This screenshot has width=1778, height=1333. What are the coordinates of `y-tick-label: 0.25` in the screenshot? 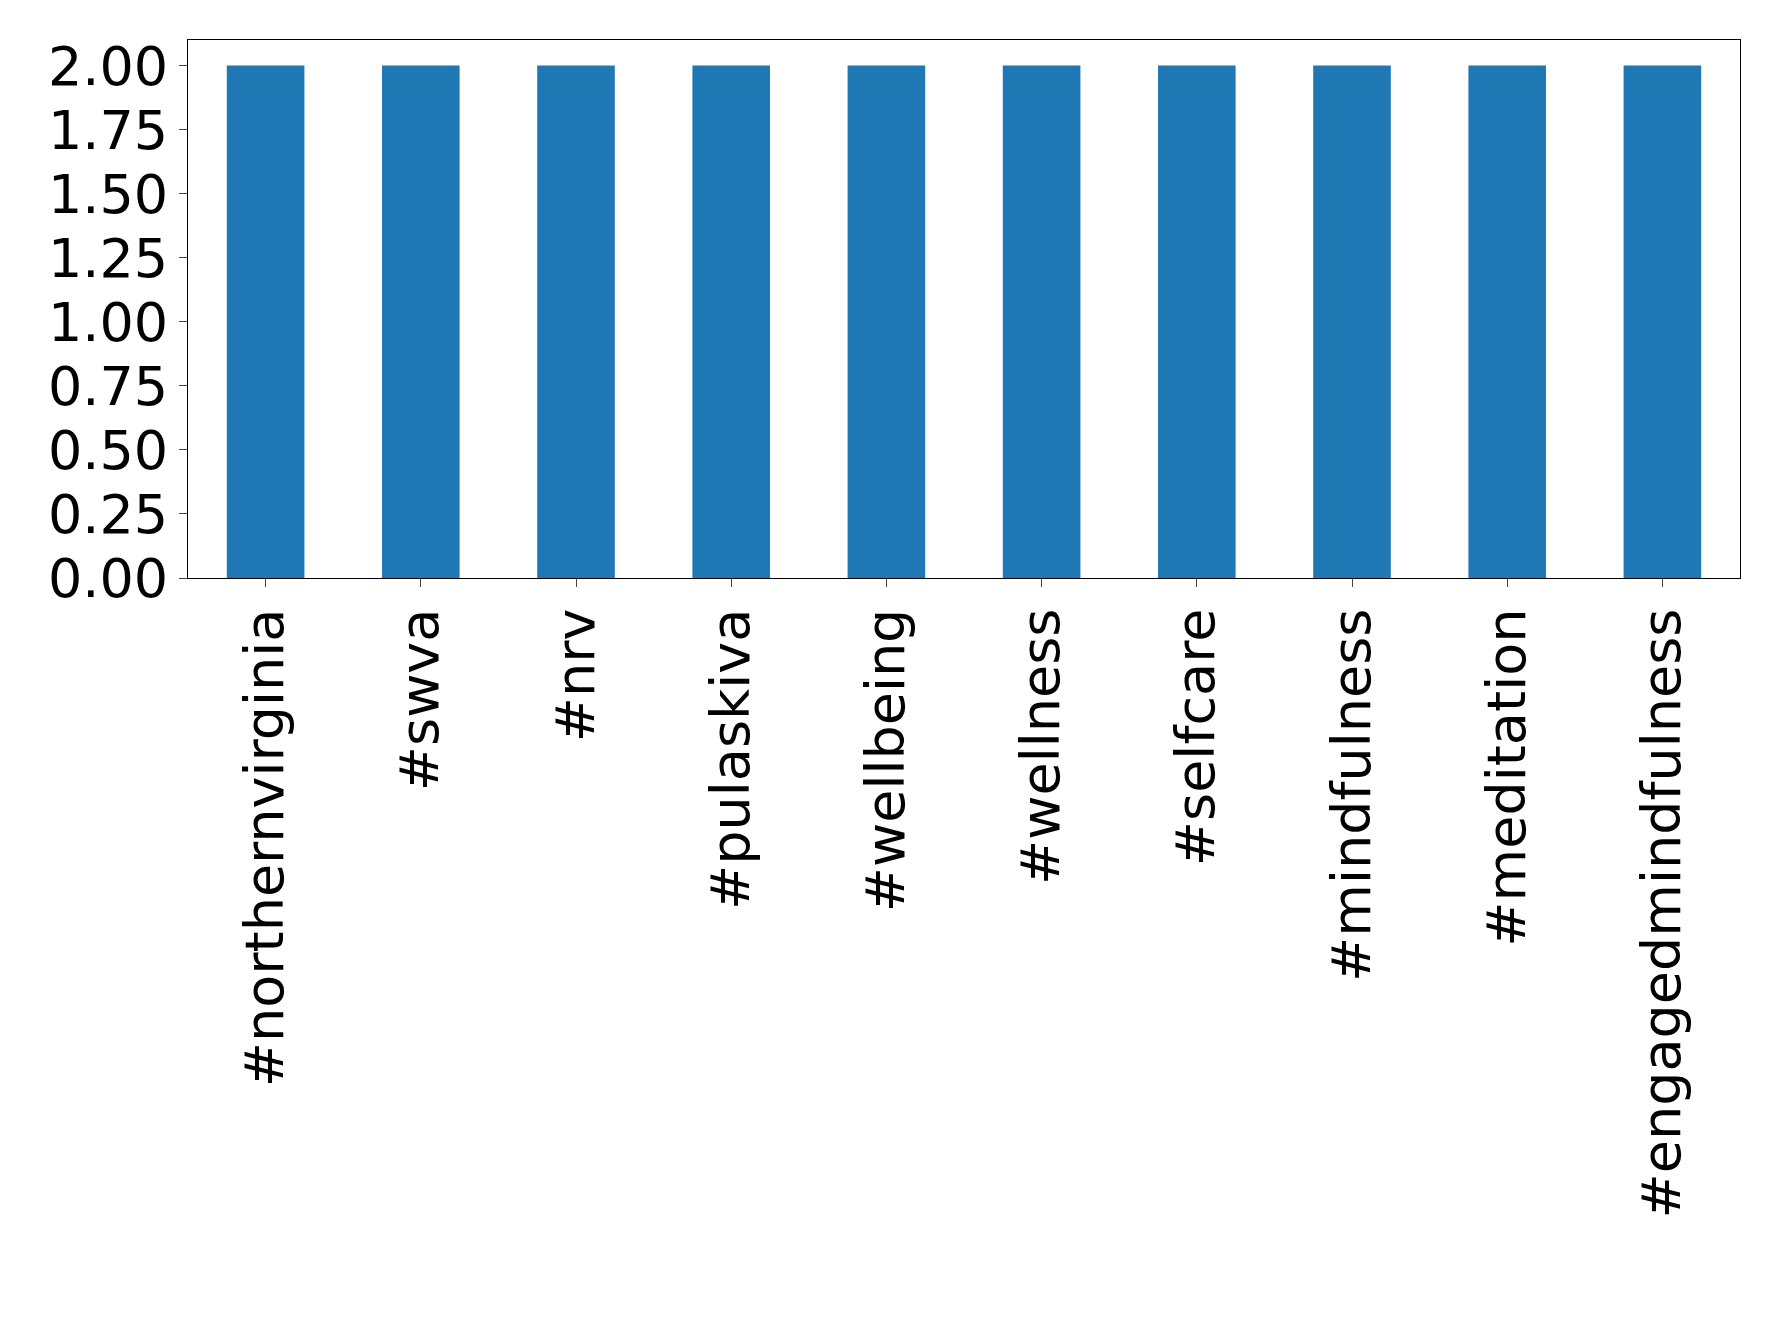 It's located at (108, 514).